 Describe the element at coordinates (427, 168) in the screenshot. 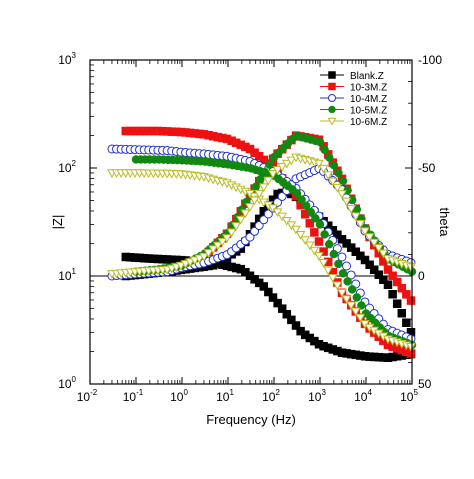

I see `y-right-tick-label: -50` at that location.